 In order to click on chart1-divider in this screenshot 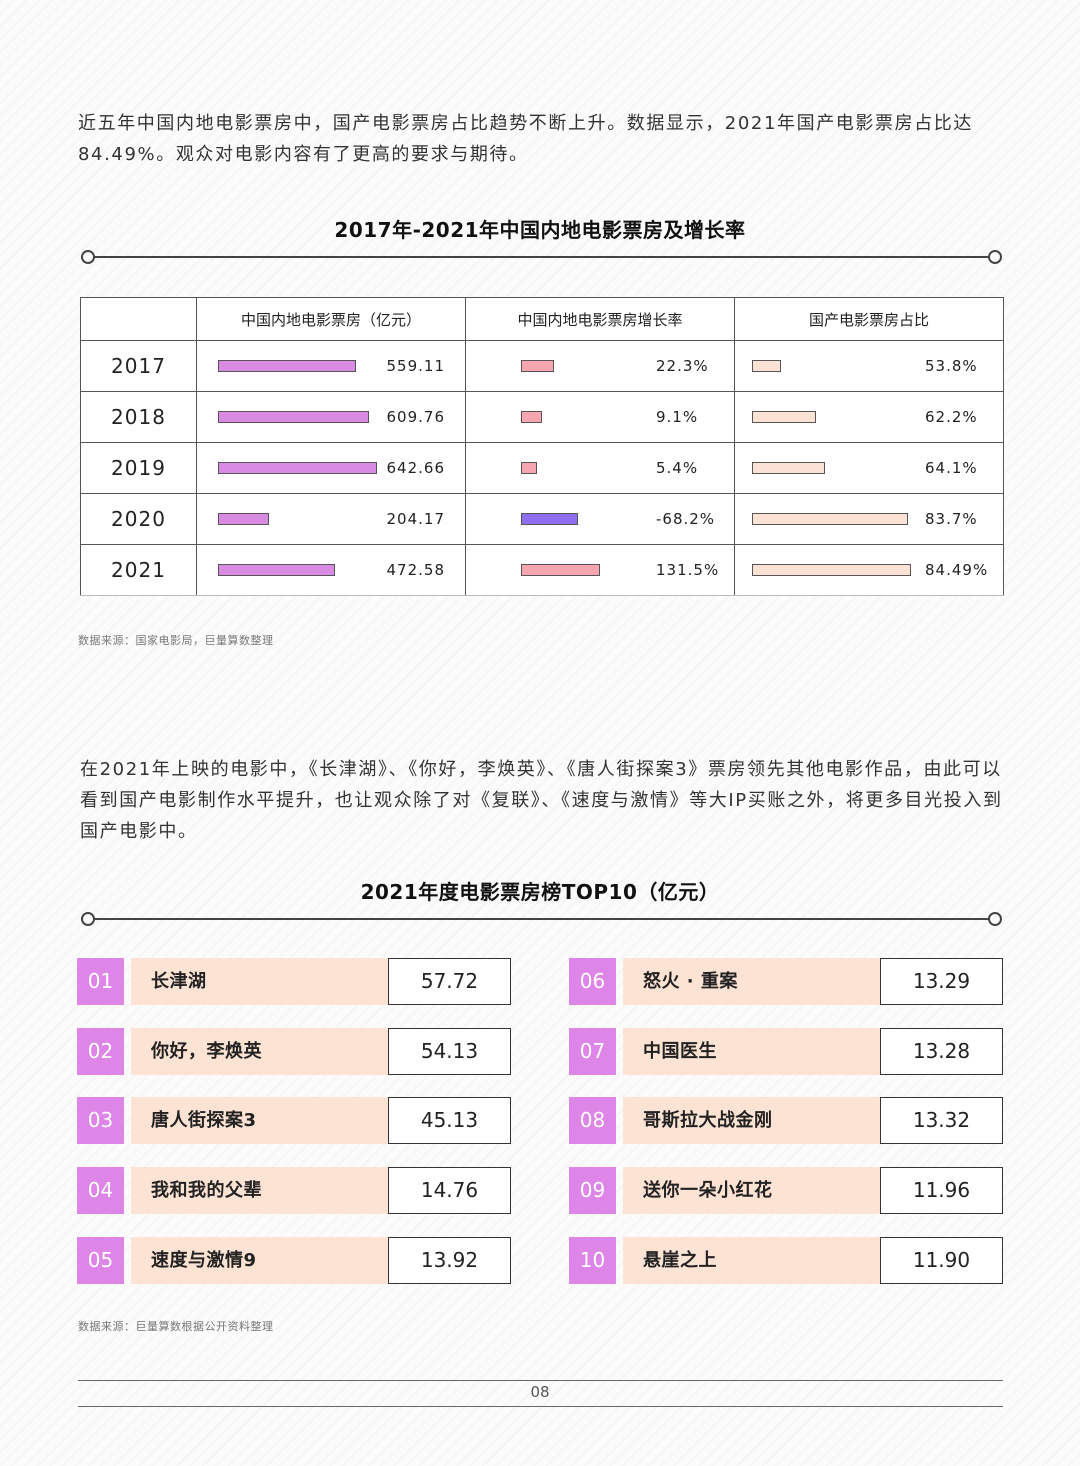, I will do `click(541, 257)`.